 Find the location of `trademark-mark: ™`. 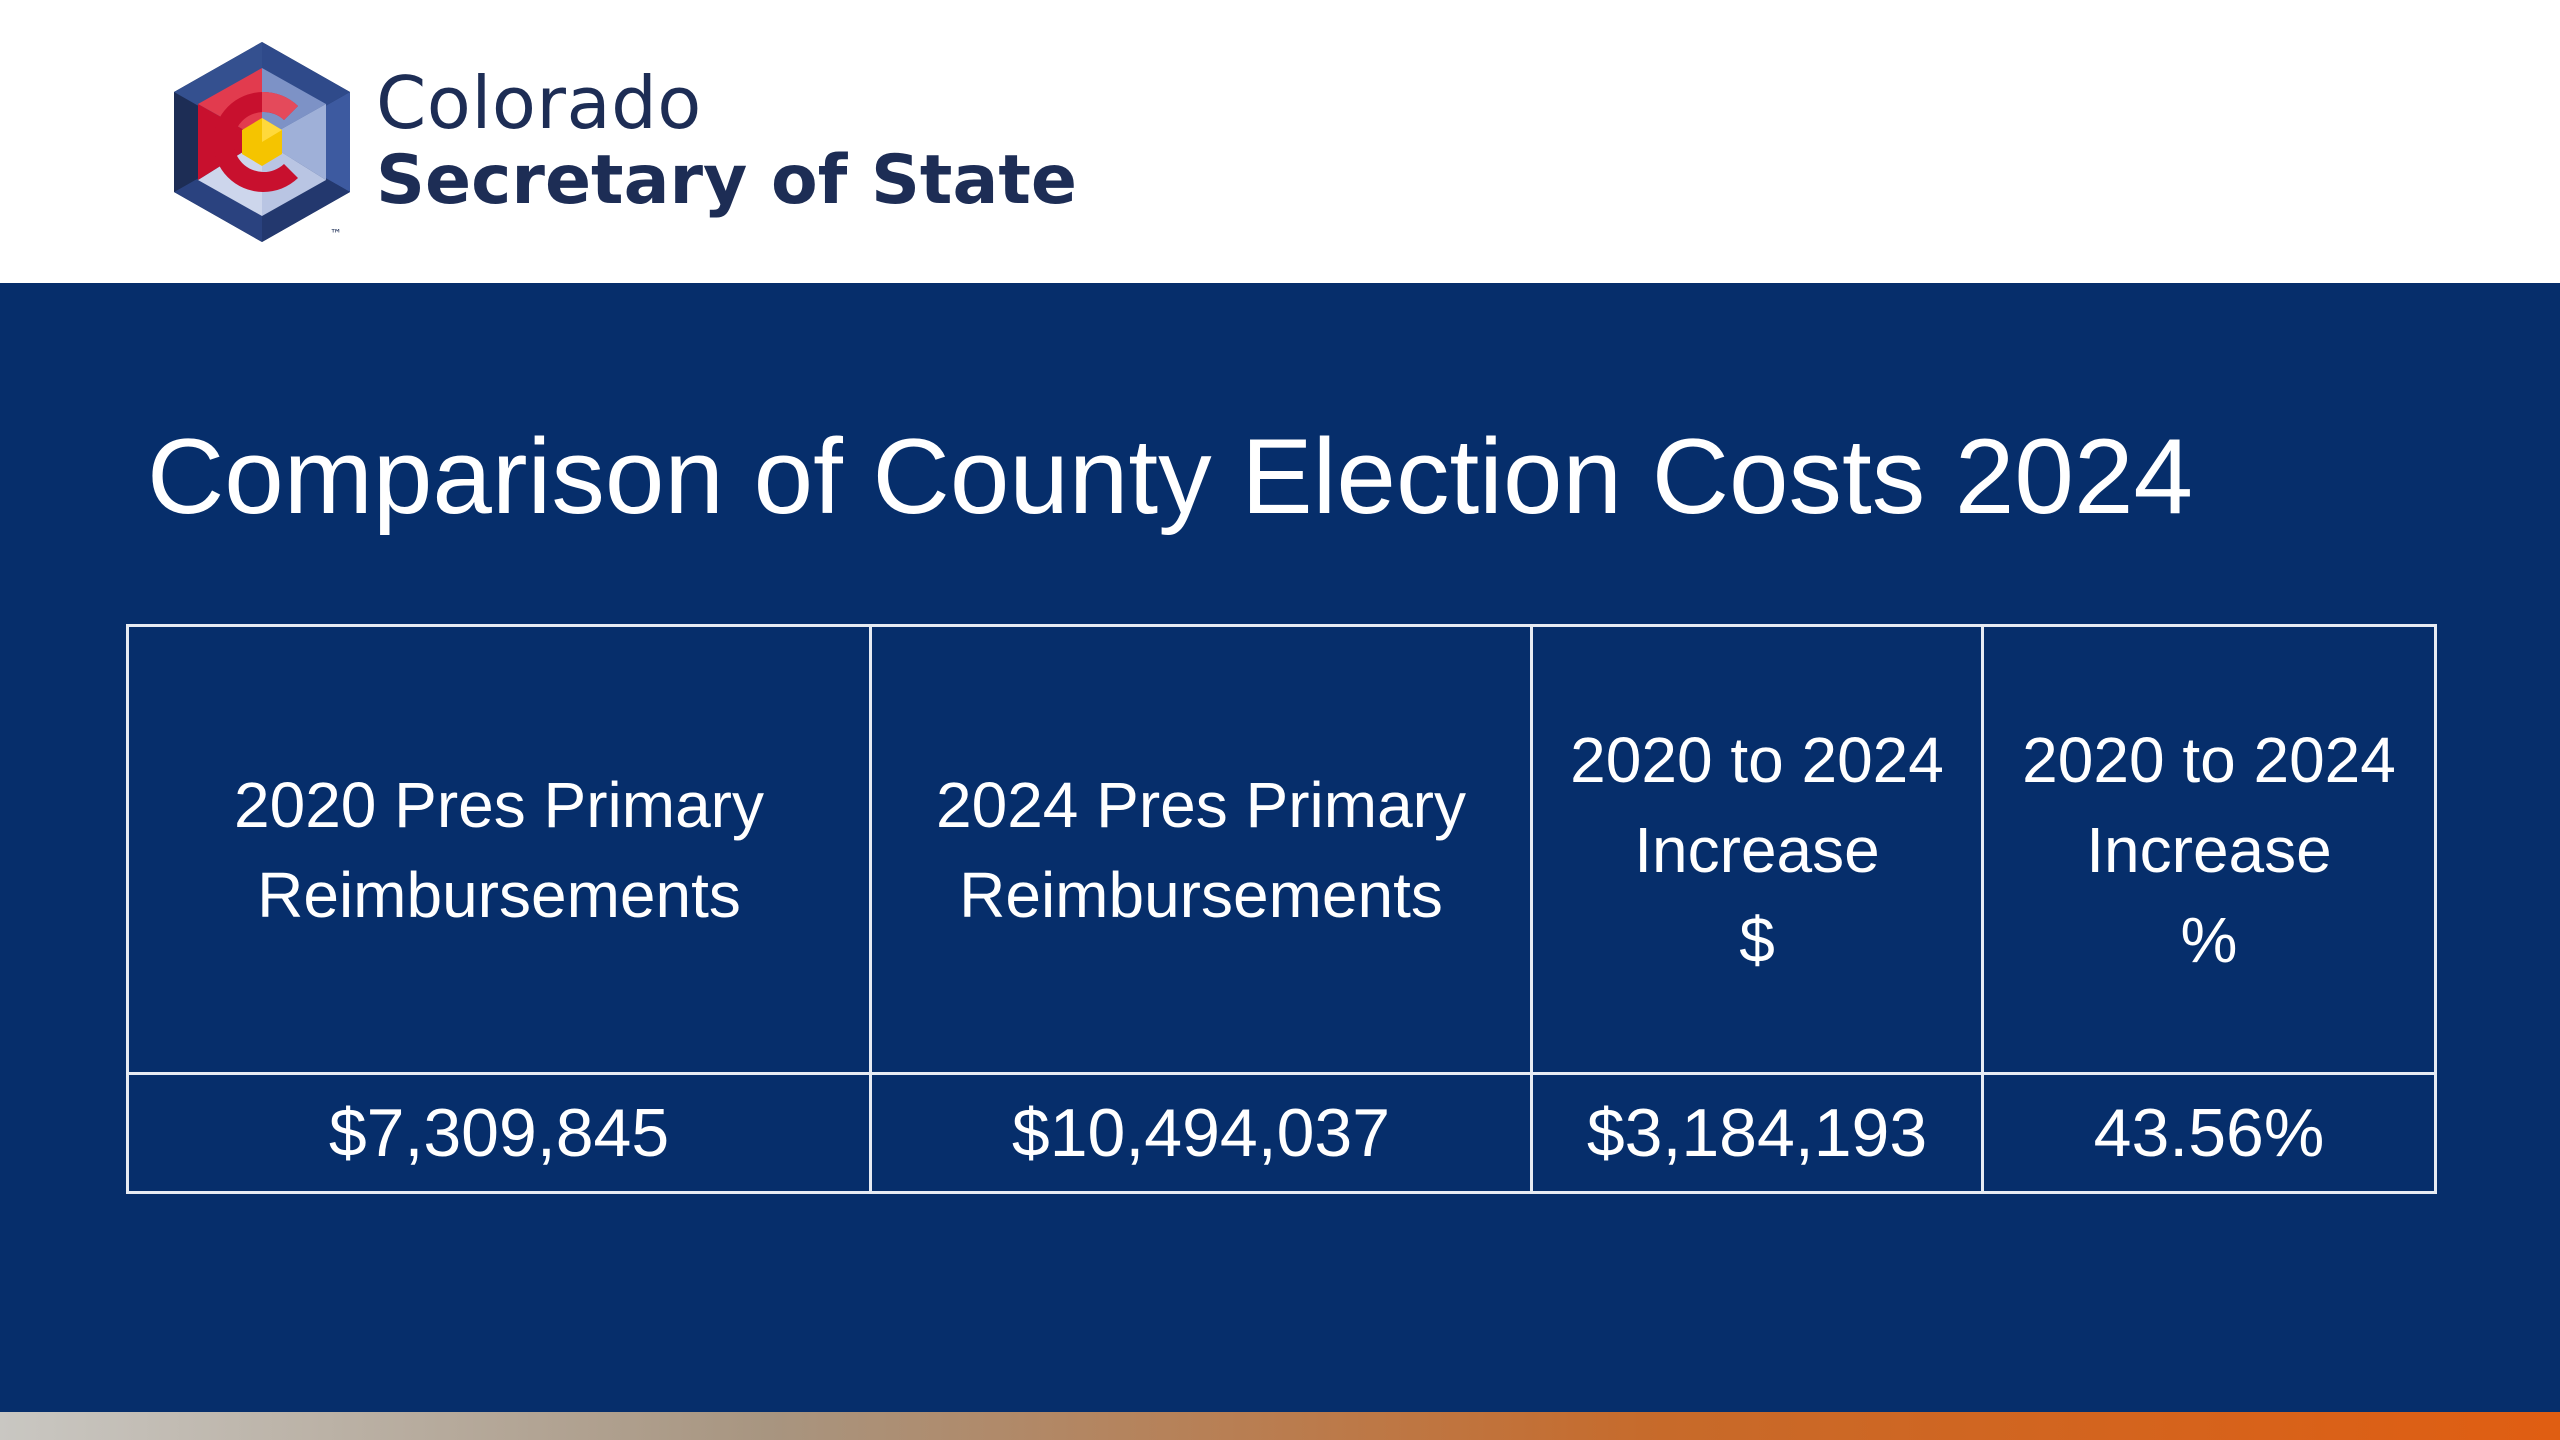

trademark-mark: ™ is located at coordinates (336, 234).